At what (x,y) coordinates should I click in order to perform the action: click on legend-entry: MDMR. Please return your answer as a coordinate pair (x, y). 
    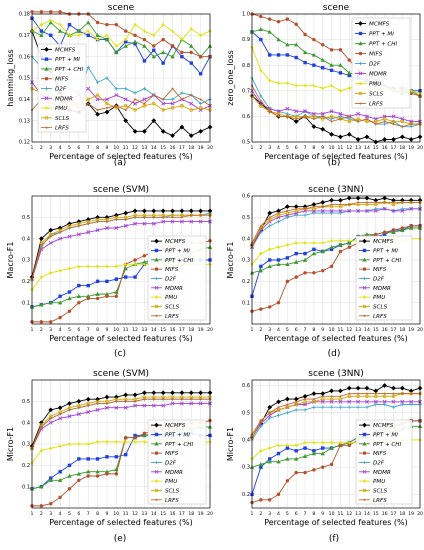
    Looking at the image, I should click on (378, 75).